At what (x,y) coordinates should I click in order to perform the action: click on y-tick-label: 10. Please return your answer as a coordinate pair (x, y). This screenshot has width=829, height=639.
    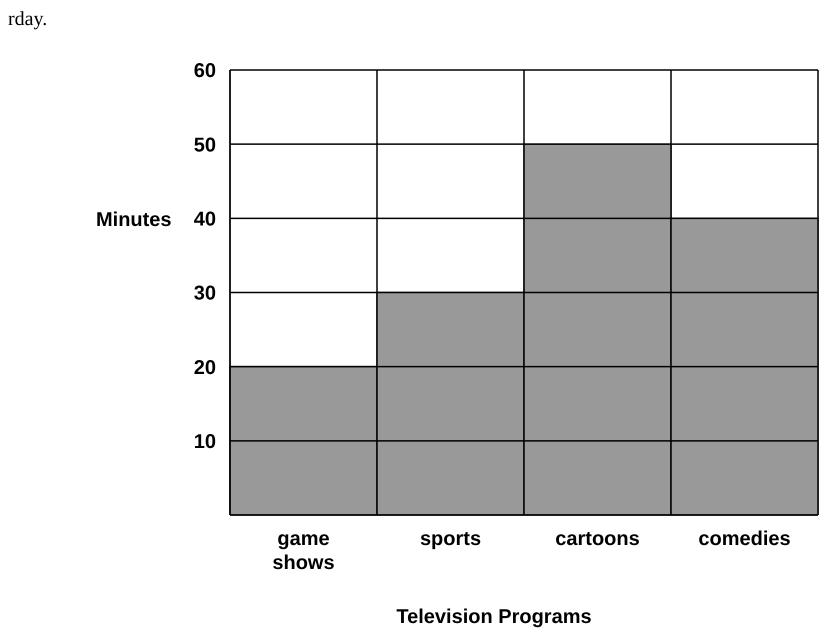
    Looking at the image, I should click on (205, 441).